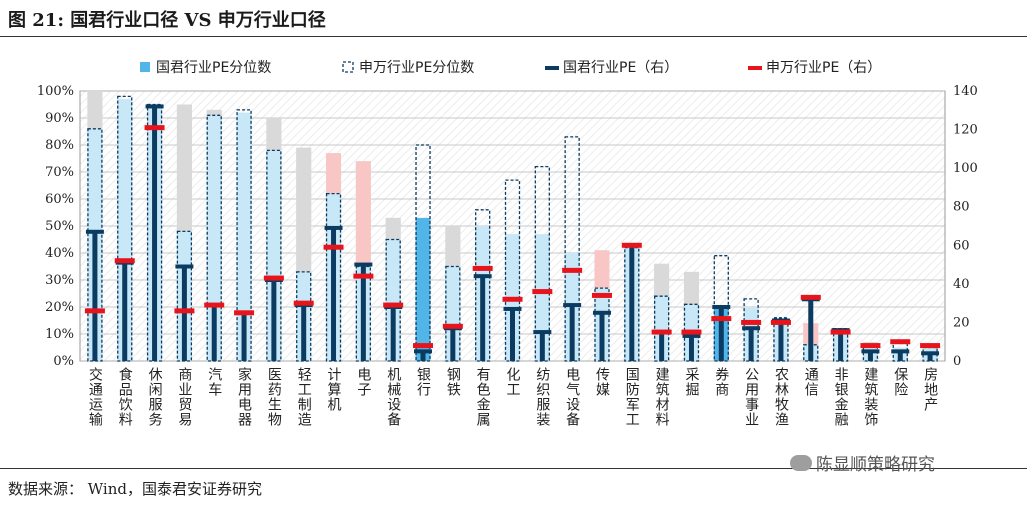 Image resolution: width=1027 pixels, height=506 pixels. I want to click on y-right-tick-label: 20, so click(961, 322).